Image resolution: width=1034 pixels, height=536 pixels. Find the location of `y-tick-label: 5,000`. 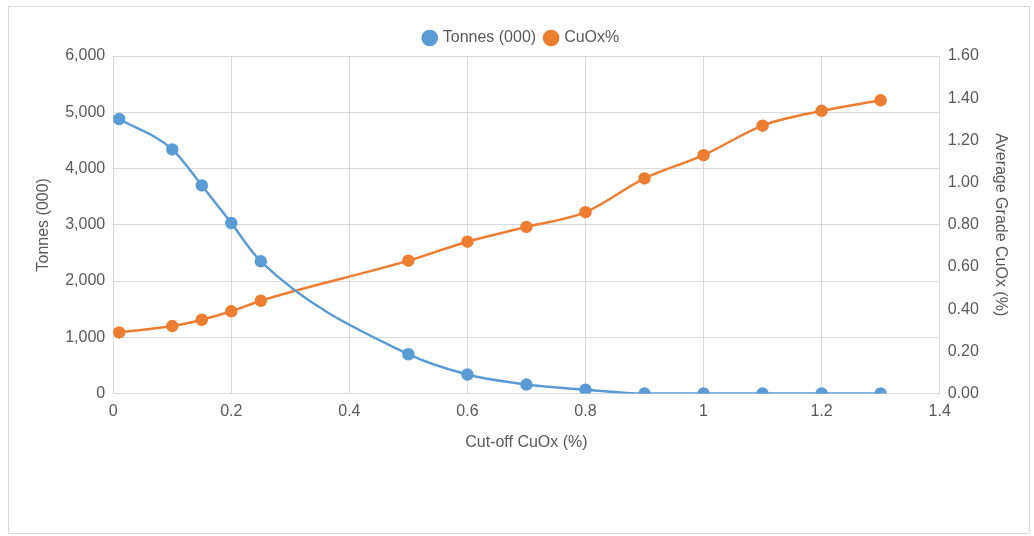

y-tick-label: 5,000 is located at coordinates (85, 111).